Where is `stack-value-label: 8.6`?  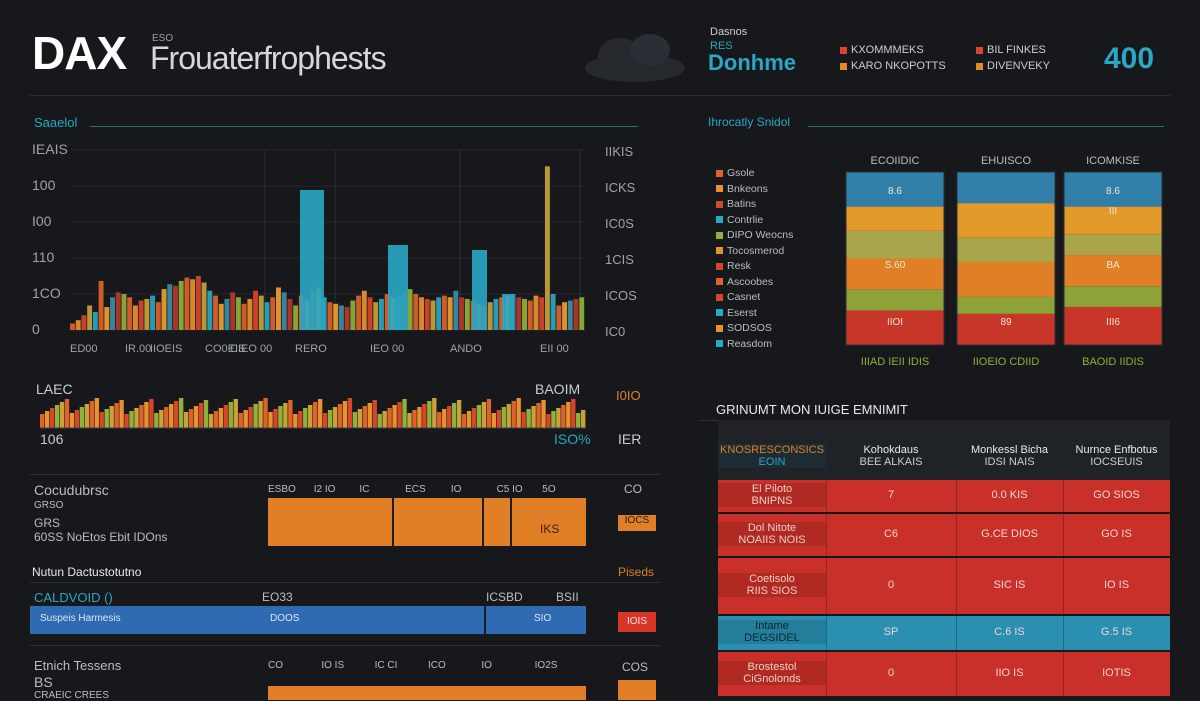
stack-value-label: 8.6 is located at coordinates (1113, 191).